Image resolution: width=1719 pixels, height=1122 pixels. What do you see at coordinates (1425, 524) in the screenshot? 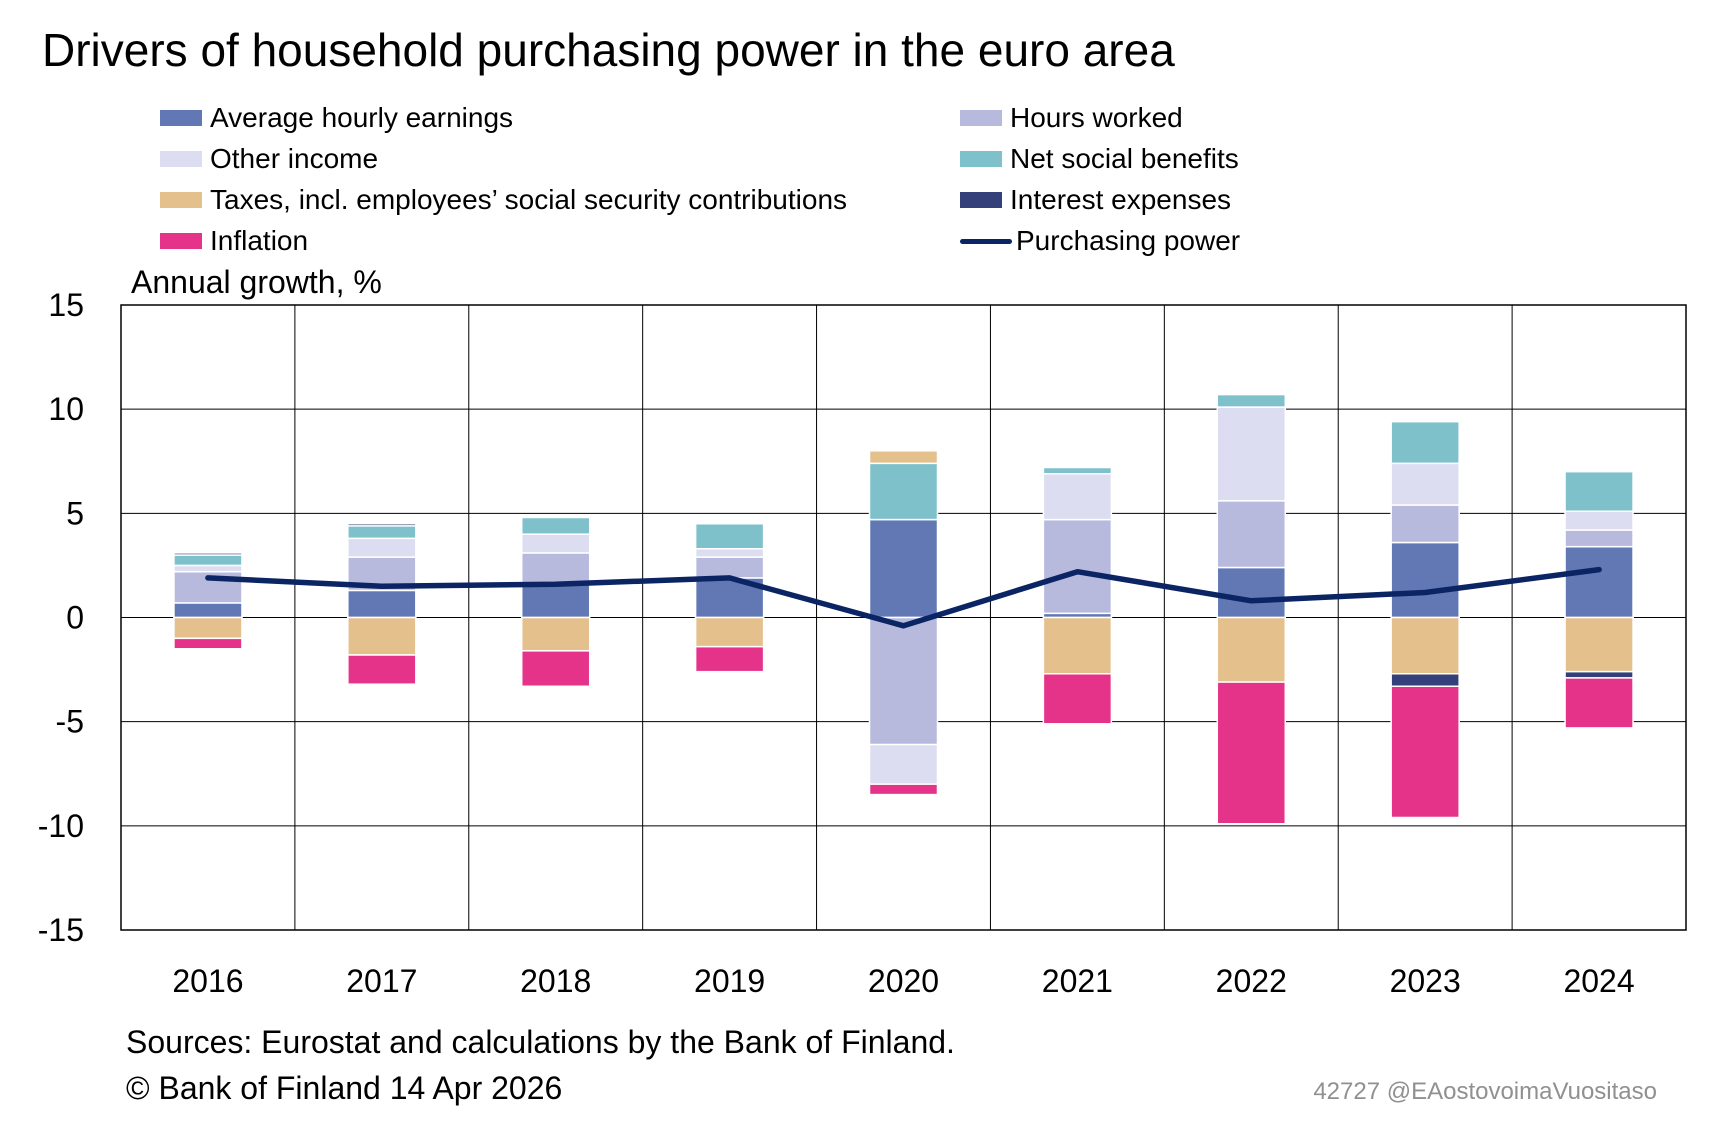
I see `bar-hours-worked-2023` at bounding box center [1425, 524].